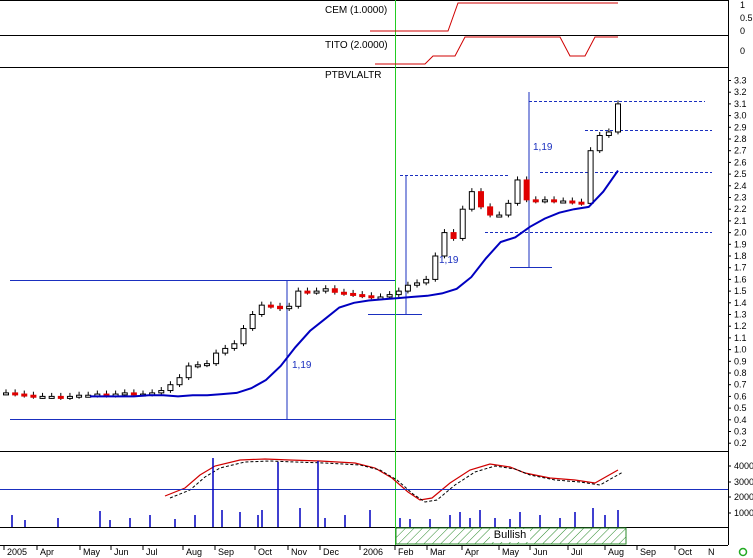 This screenshot has height=558, width=753. What do you see at coordinates (740, 326) in the screenshot?
I see `price-tick-label: 1.2` at bounding box center [740, 326].